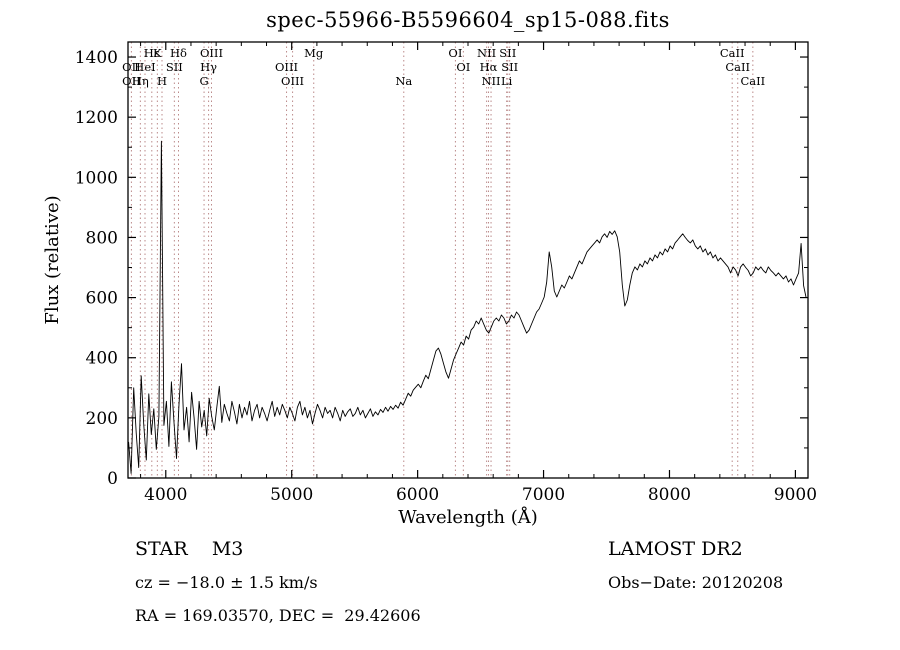 This screenshot has width=900, height=650. I want to click on chart-text: 1200, so click(96, 118).